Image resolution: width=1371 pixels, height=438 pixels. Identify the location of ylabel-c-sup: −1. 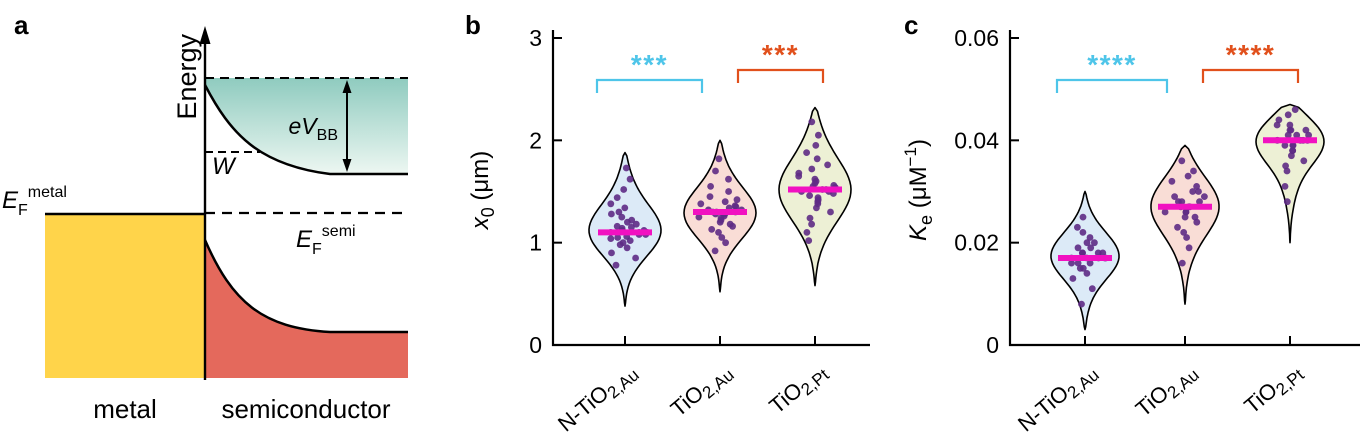
(910, 156).